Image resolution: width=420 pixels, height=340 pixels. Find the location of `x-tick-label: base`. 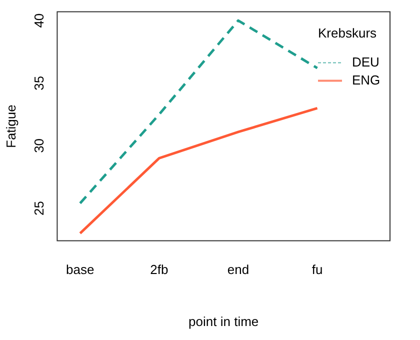

x-tick-label: base is located at coordinates (80, 270).